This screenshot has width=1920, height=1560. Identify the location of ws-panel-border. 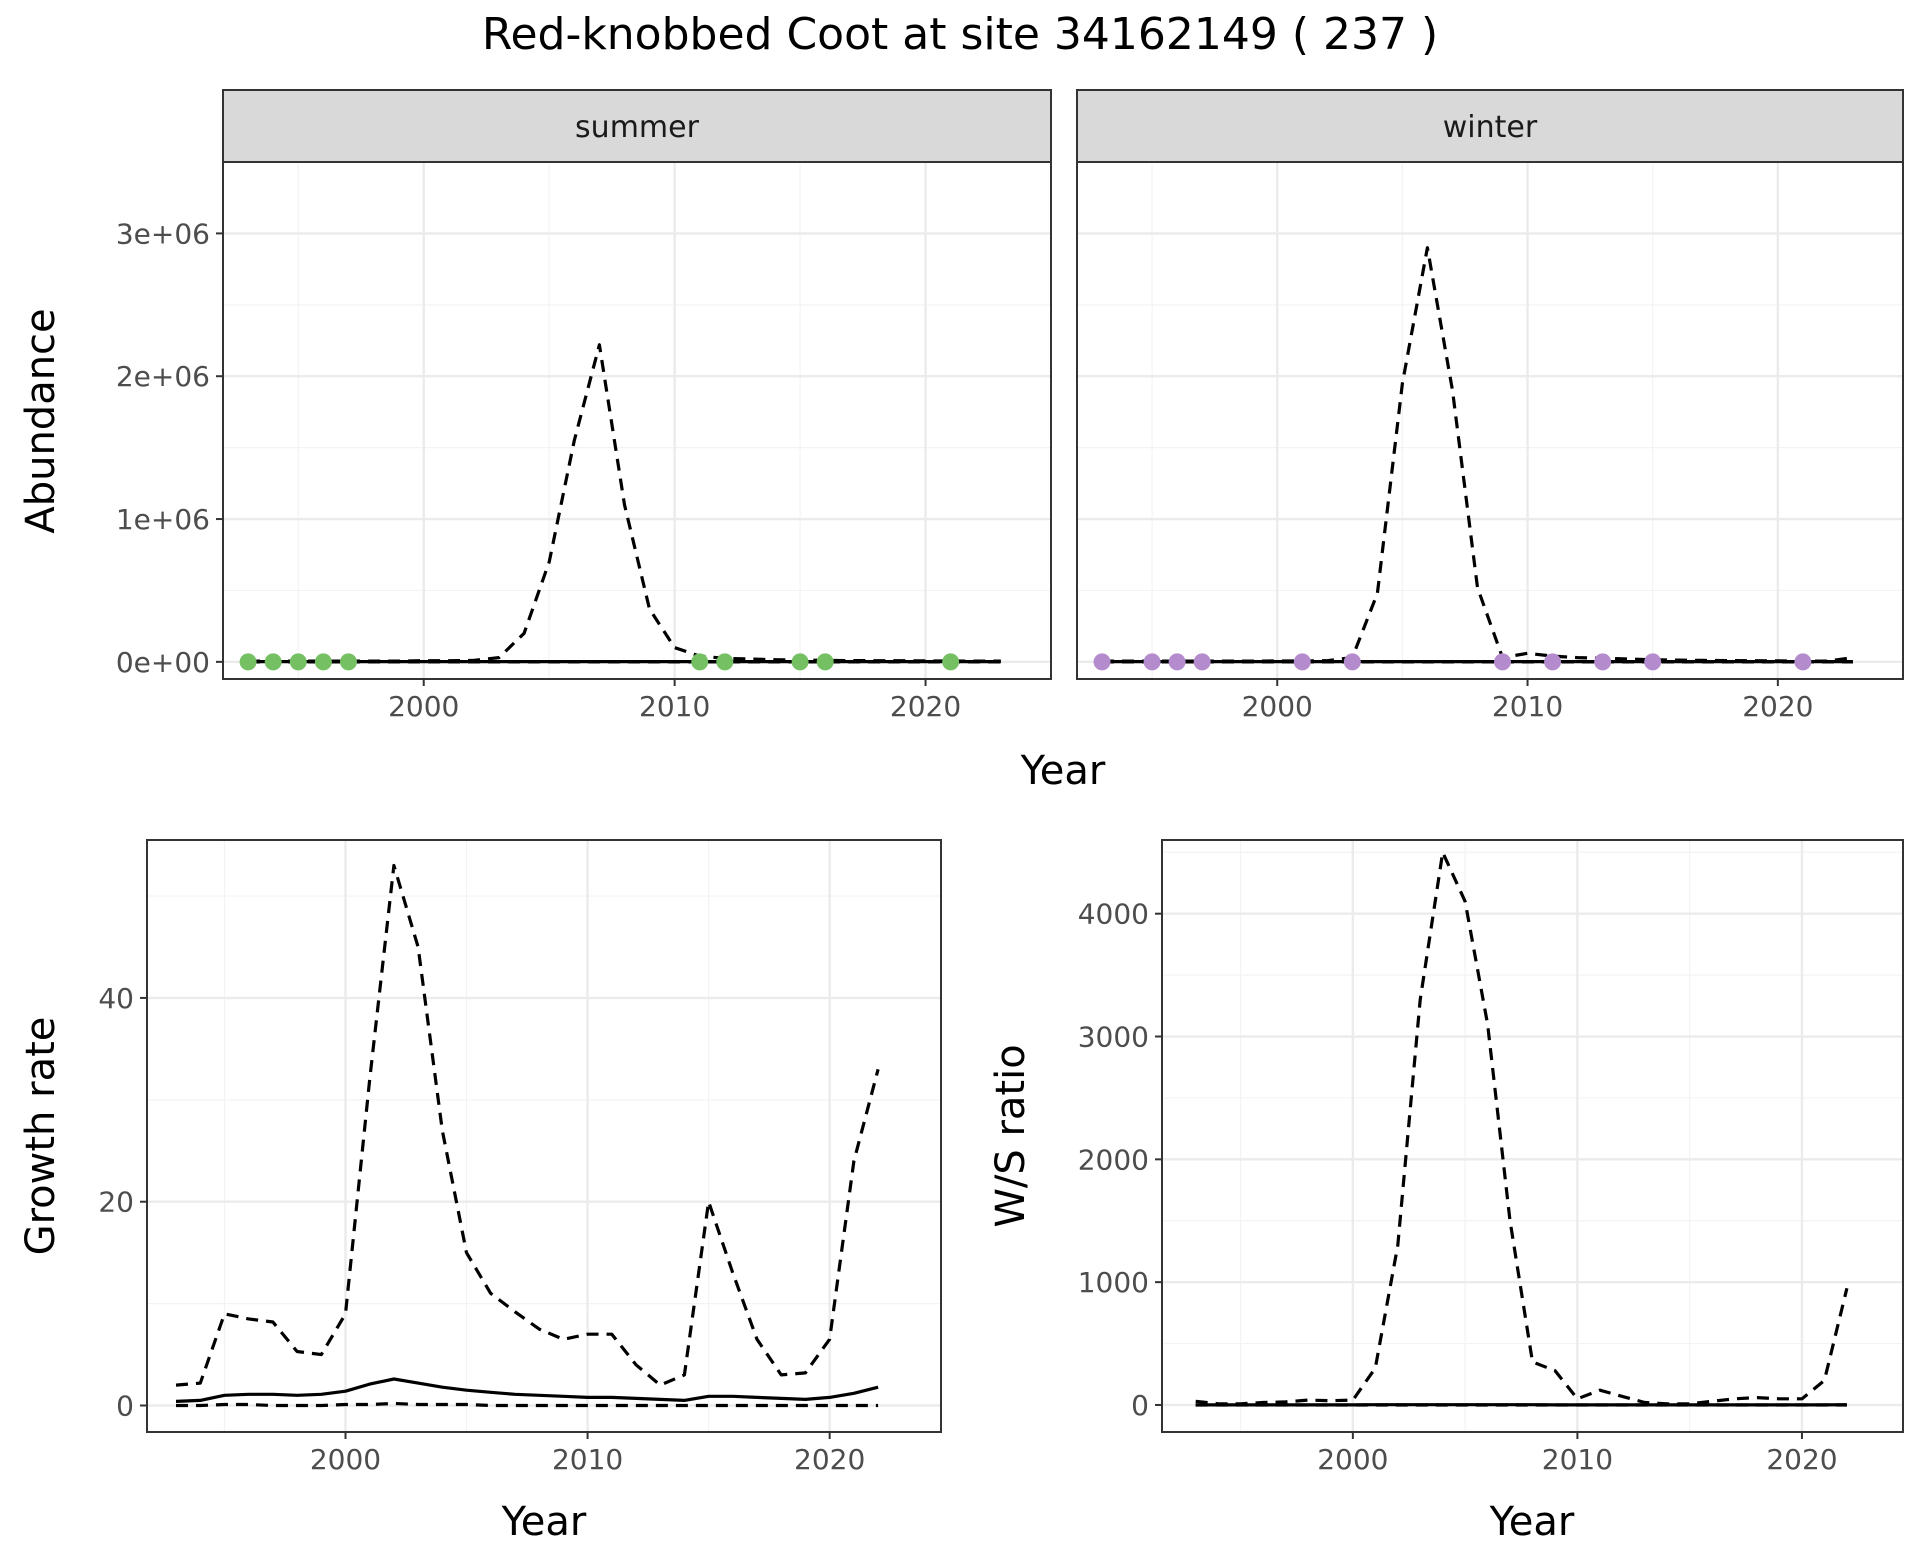
(1532, 1136).